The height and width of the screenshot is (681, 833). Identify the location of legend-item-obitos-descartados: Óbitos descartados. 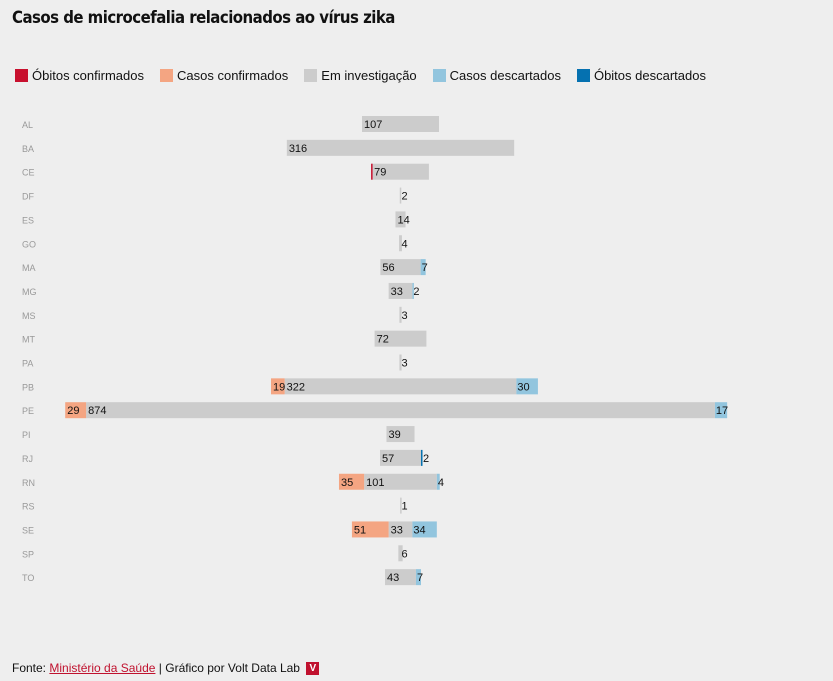
(641, 75).